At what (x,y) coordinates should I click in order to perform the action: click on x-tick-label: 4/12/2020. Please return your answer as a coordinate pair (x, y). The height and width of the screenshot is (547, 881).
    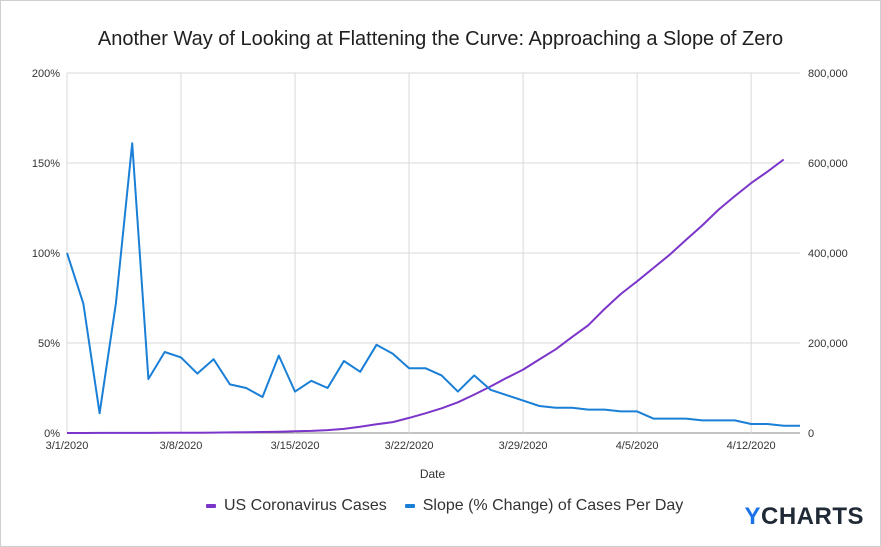
    Looking at the image, I should click on (751, 446).